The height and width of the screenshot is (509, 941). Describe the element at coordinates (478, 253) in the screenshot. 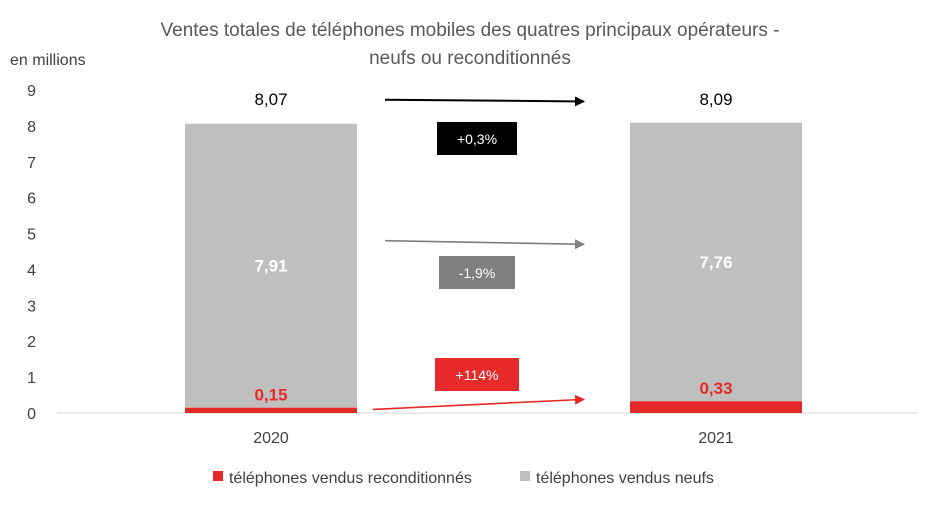

I see `change-annotations-group: +0,3% -1,9% +114%` at that location.